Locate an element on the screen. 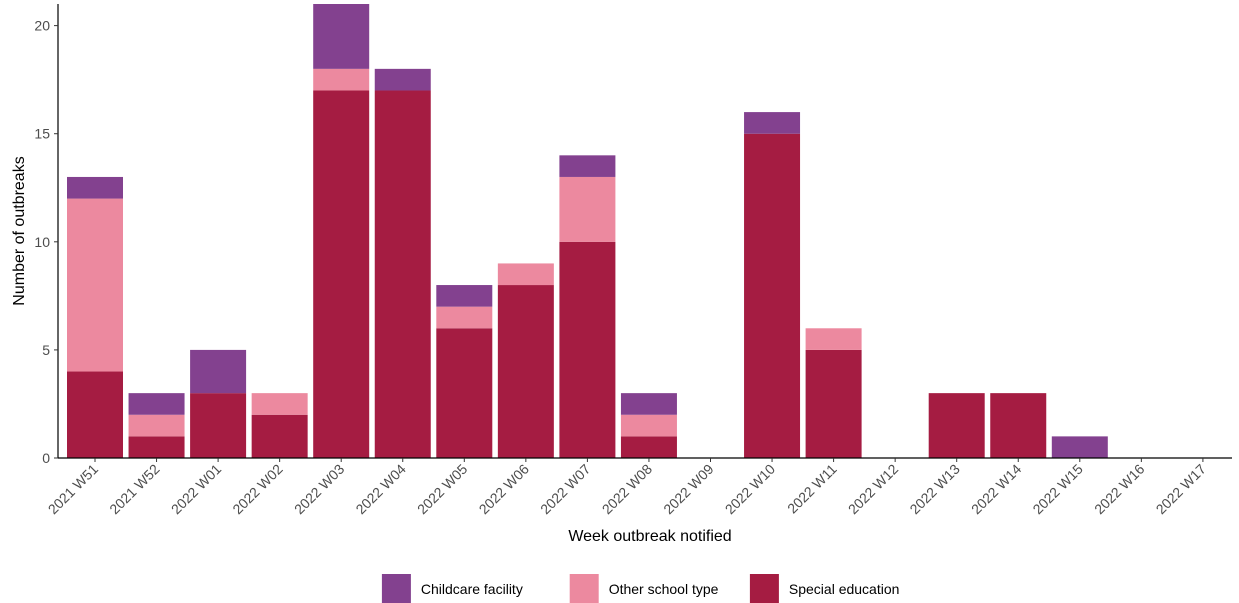 This screenshot has width=1239, height=603. bar-2022-w08-childcare-facility is located at coordinates (648, 404).